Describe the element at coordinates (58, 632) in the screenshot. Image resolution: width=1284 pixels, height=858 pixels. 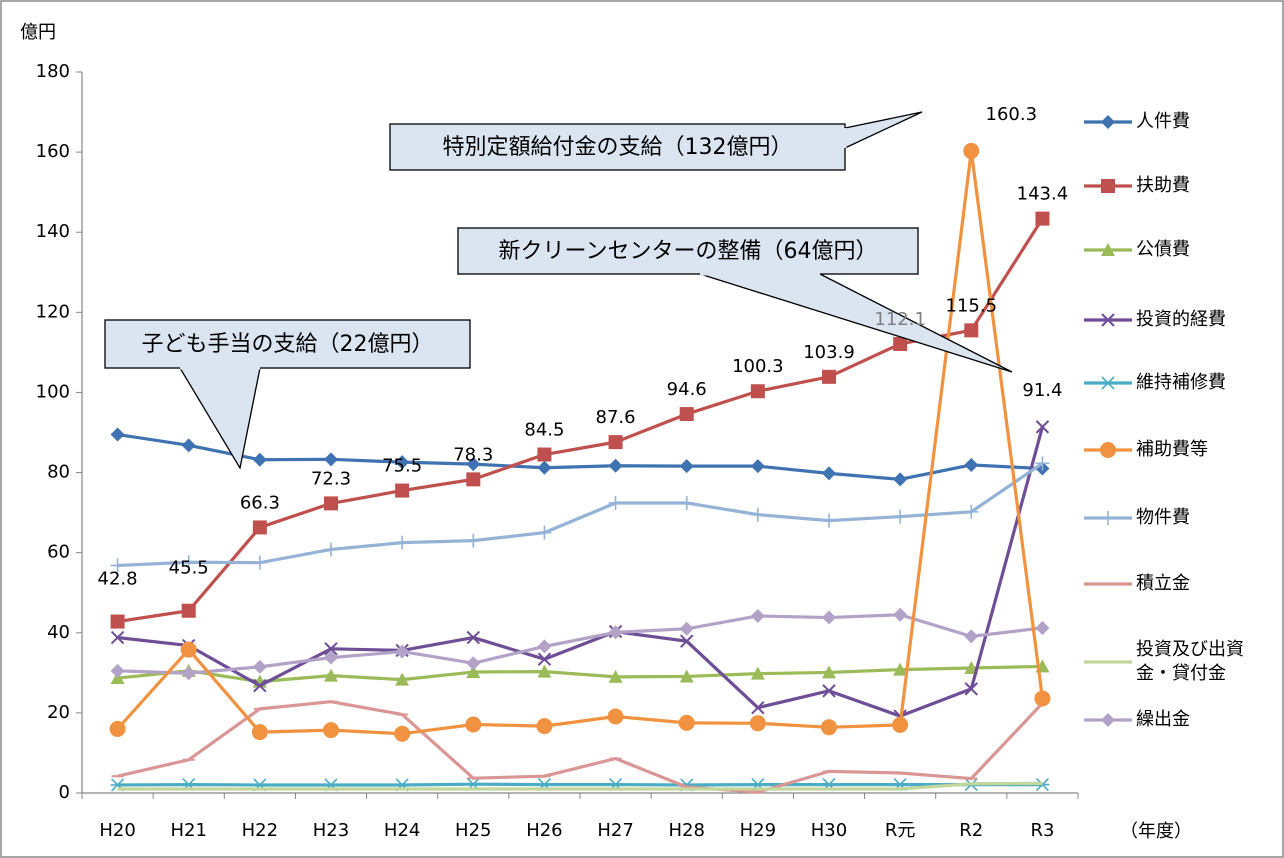
I see `y-tick-label: 40` at that location.